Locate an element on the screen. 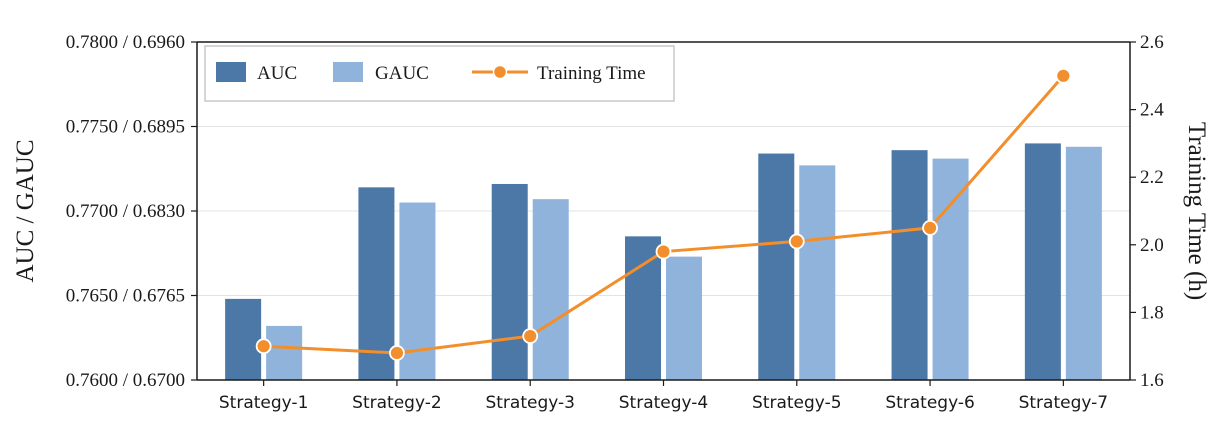 This screenshot has height=445, width=1225. legend-marker-training-time is located at coordinates (500, 72).